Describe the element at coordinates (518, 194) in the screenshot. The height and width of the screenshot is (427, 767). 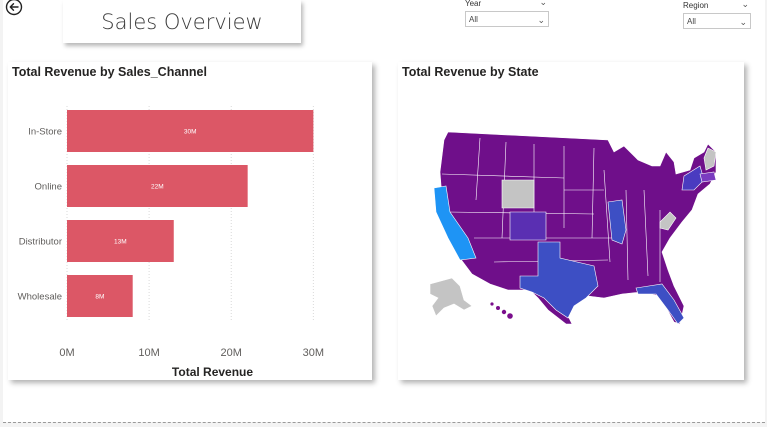
I see `state-wyoming` at that location.